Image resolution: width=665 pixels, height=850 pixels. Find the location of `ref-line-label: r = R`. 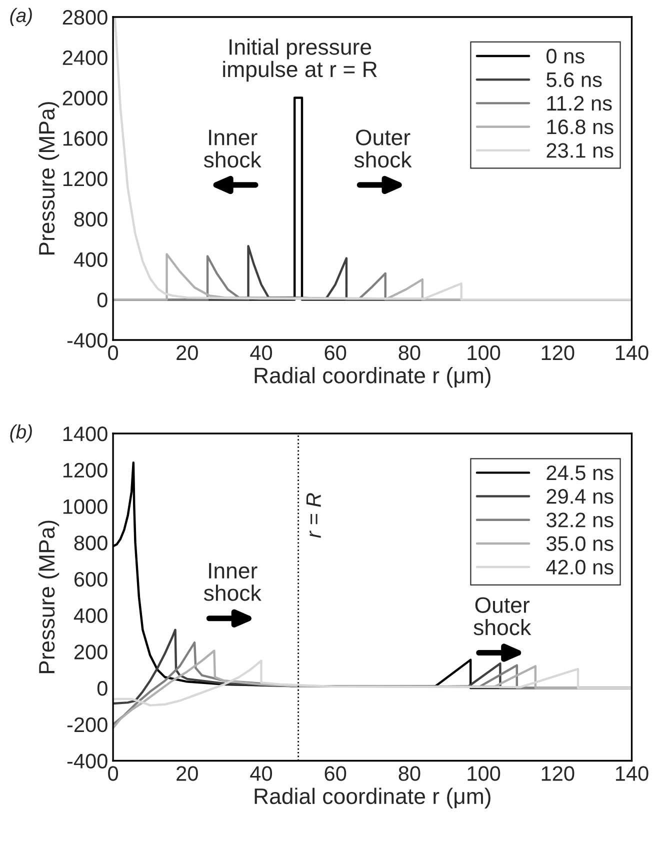

ref-line-label: r = R is located at coordinates (313, 515).